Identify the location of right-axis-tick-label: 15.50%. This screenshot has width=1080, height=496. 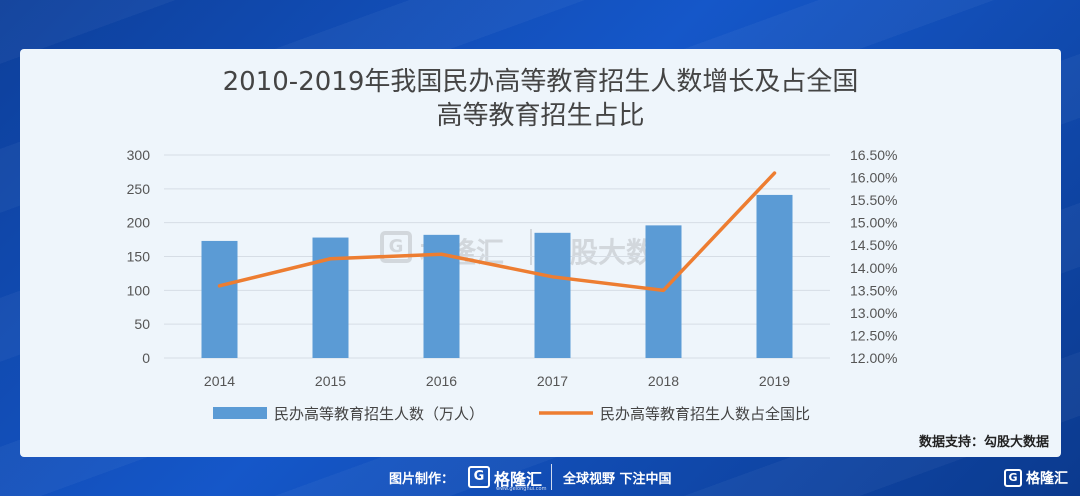
(873, 200).